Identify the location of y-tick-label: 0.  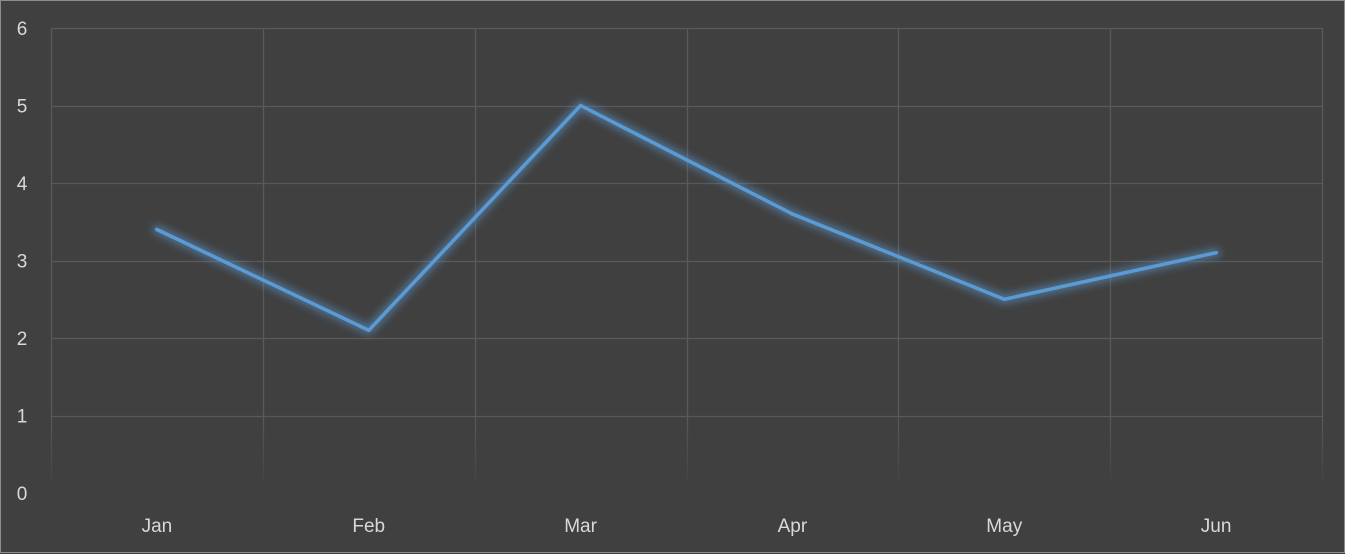
(22, 494).